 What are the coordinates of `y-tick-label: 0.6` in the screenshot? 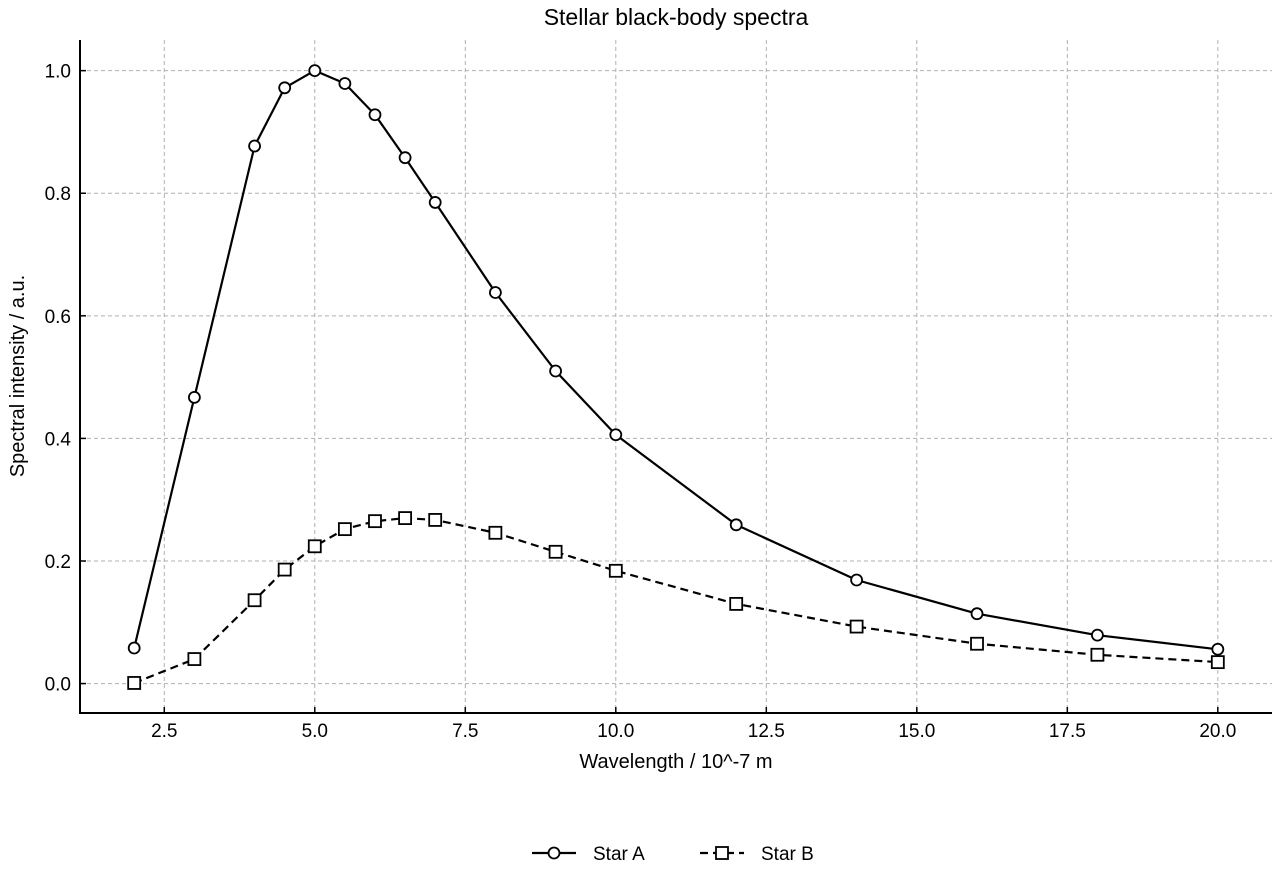 It's located at (58, 317).